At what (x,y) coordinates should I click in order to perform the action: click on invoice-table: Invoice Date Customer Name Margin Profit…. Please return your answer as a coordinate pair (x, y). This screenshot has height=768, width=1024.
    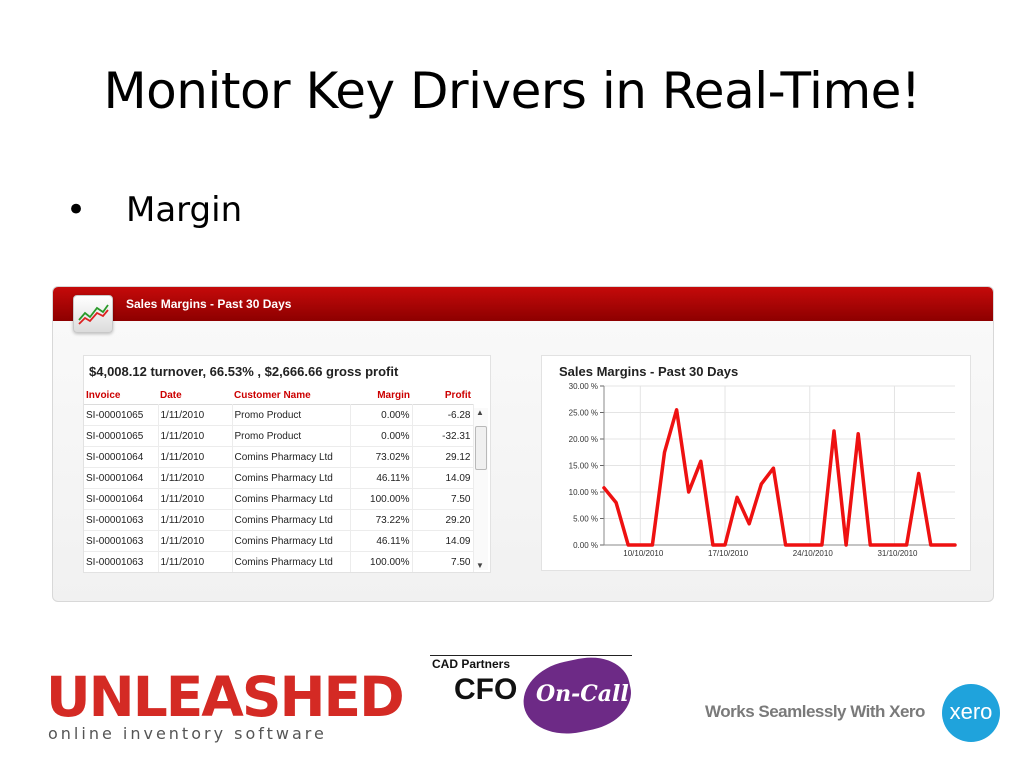
    Looking at the image, I should click on (279, 479).